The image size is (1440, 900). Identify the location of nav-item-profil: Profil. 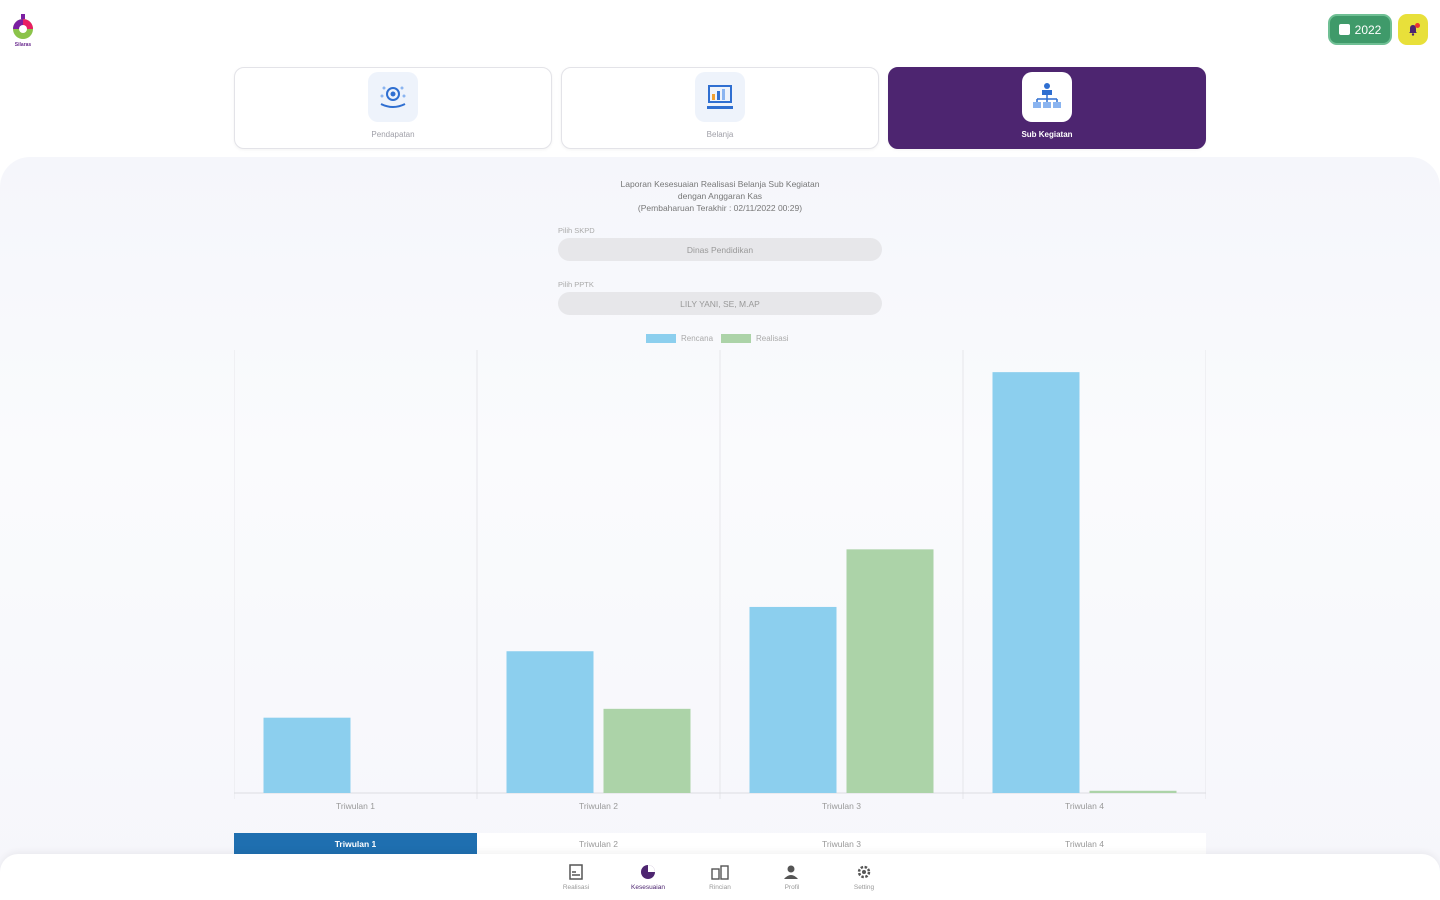
(792, 882).